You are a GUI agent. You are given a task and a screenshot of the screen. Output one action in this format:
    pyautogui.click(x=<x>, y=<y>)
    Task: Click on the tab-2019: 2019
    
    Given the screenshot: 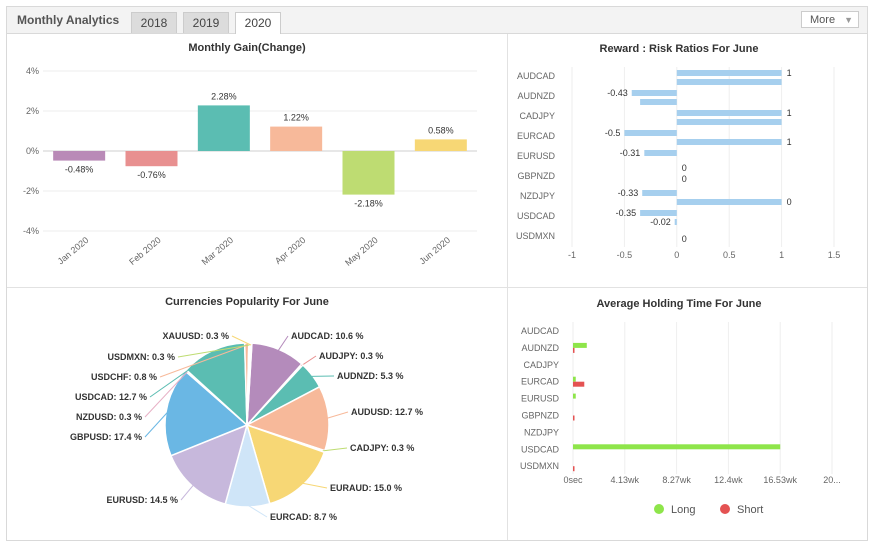 What is the action you would take?
    pyautogui.click(x=206, y=22)
    